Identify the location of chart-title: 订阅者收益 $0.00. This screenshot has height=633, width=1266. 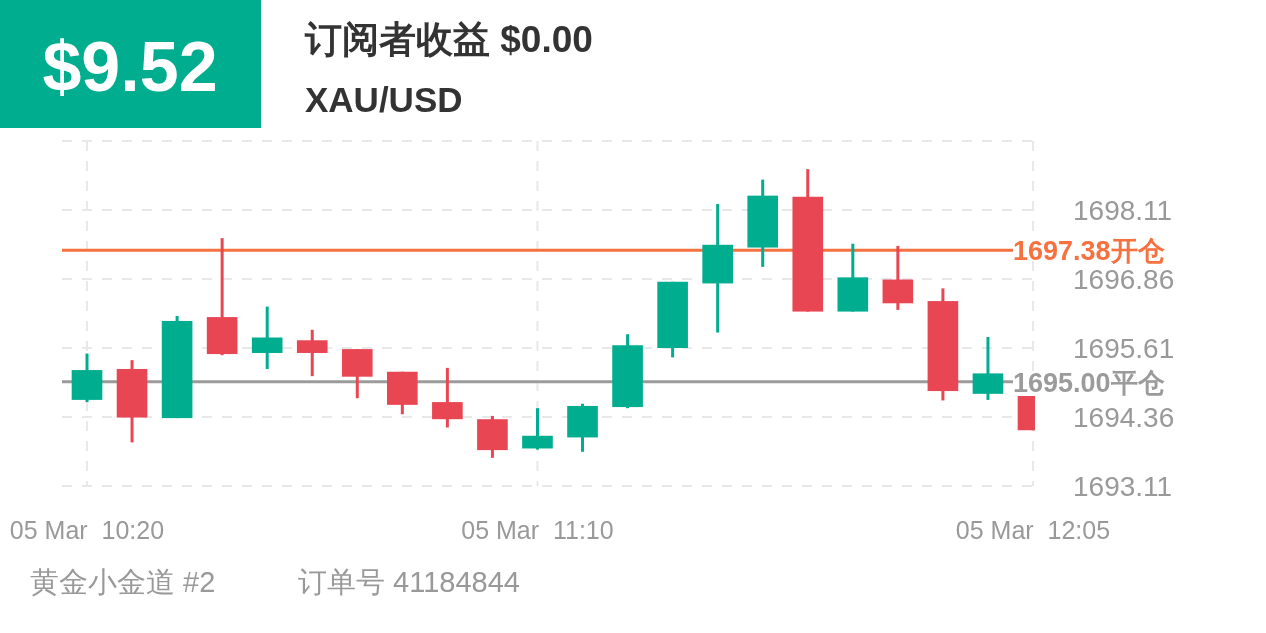
(448, 39).